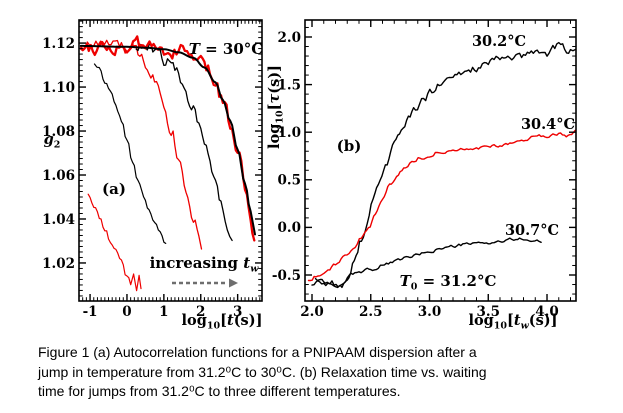  I want to click on increasing-tw-label: increasing tw, so click(205, 264).